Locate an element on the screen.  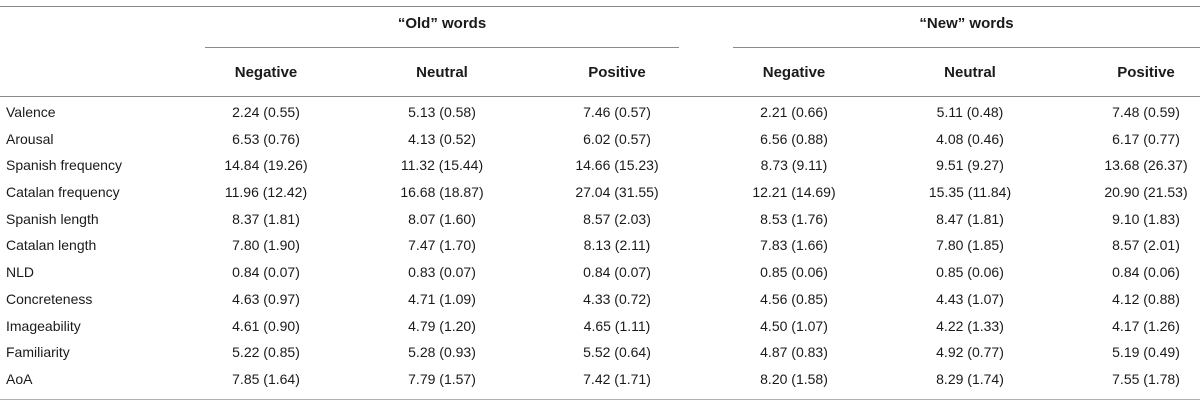
header-rule is located at coordinates (600, 96).